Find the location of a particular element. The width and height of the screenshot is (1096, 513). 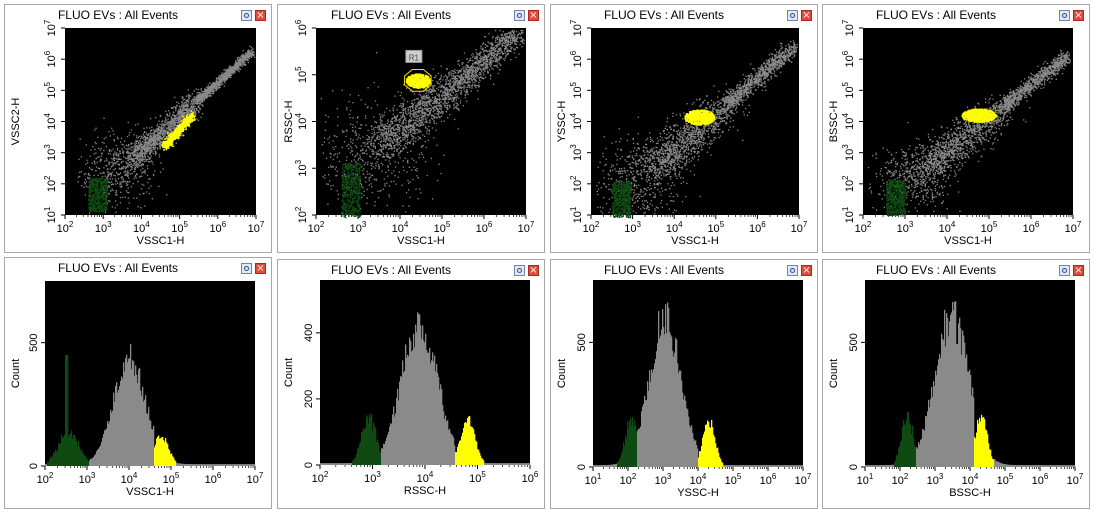

x-tick-label: 10⁵ is located at coordinates (715, 227).